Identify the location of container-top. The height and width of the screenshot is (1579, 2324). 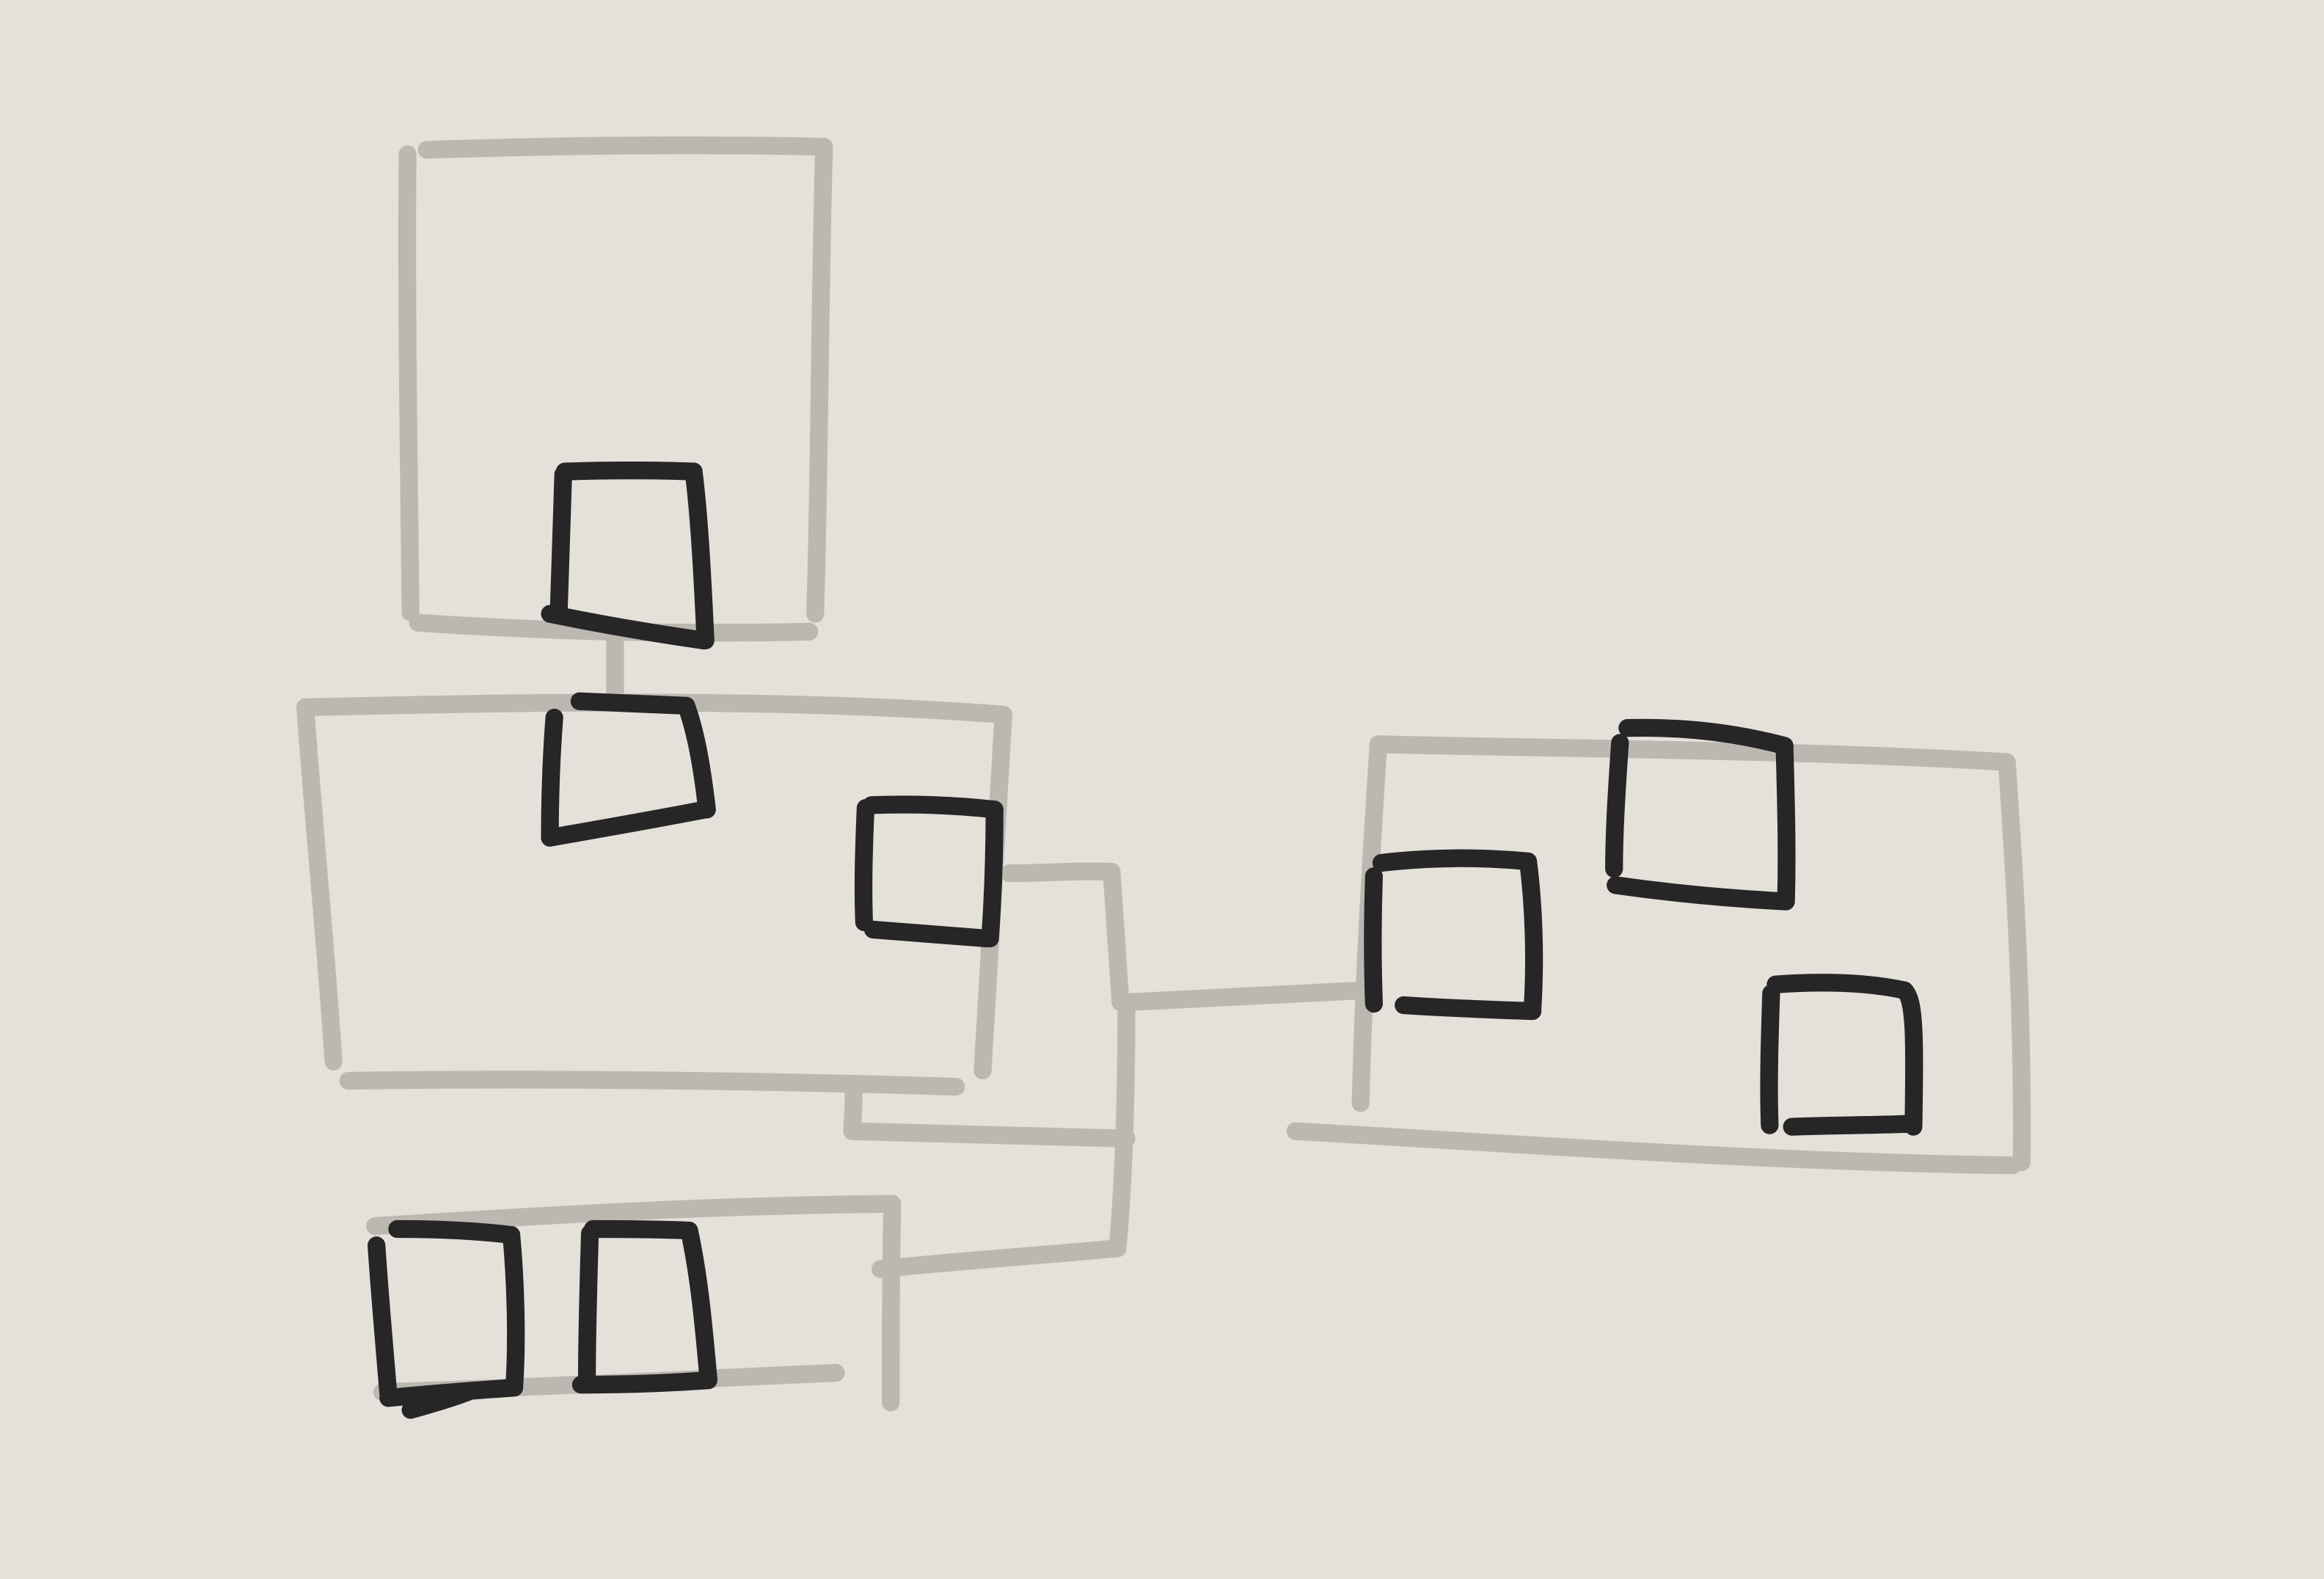
(615, 389).